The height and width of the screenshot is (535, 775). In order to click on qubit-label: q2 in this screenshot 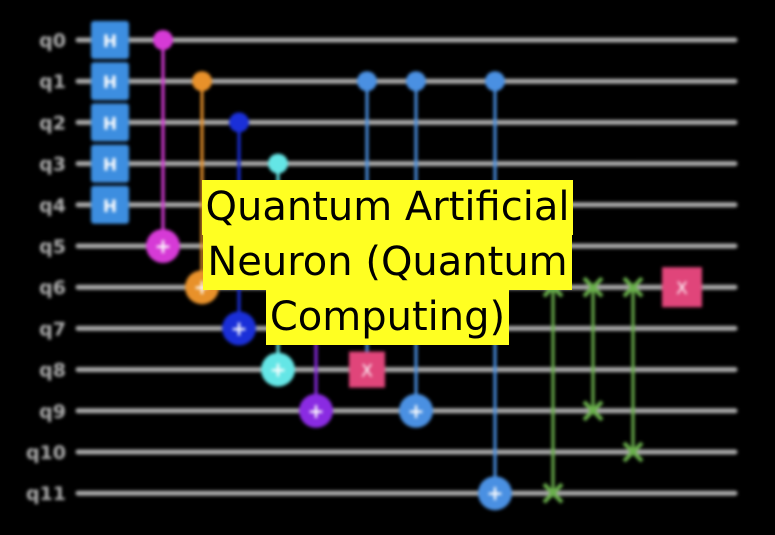, I will do `click(52, 123)`.